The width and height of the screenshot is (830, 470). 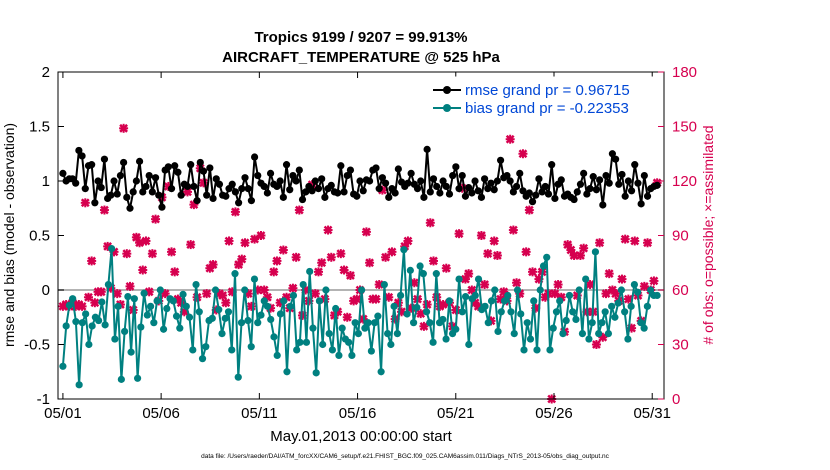 What do you see at coordinates (676, 399) in the screenshot?
I see `y-right-tick-label: 0` at bounding box center [676, 399].